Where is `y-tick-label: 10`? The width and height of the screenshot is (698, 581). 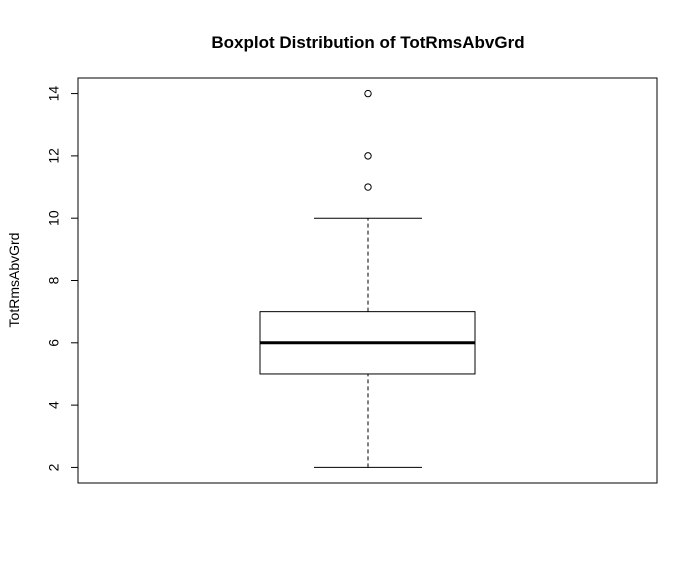
y-tick-label: 10 is located at coordinates (54, 218).